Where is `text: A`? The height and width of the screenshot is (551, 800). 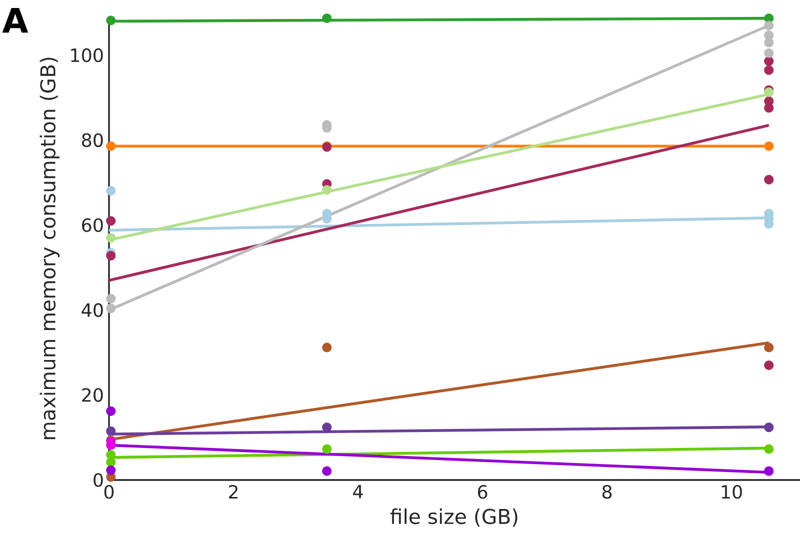 text: A is located at coordinates (15, 20).